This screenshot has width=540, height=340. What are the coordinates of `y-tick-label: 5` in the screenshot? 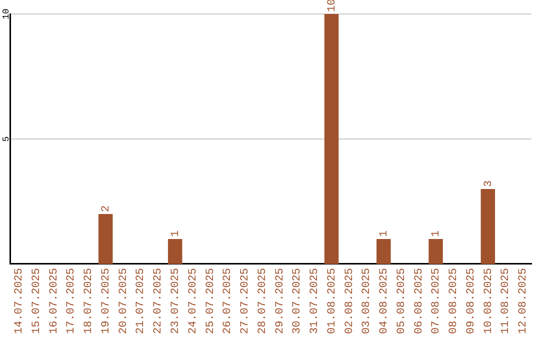 It's located at (6, 139).